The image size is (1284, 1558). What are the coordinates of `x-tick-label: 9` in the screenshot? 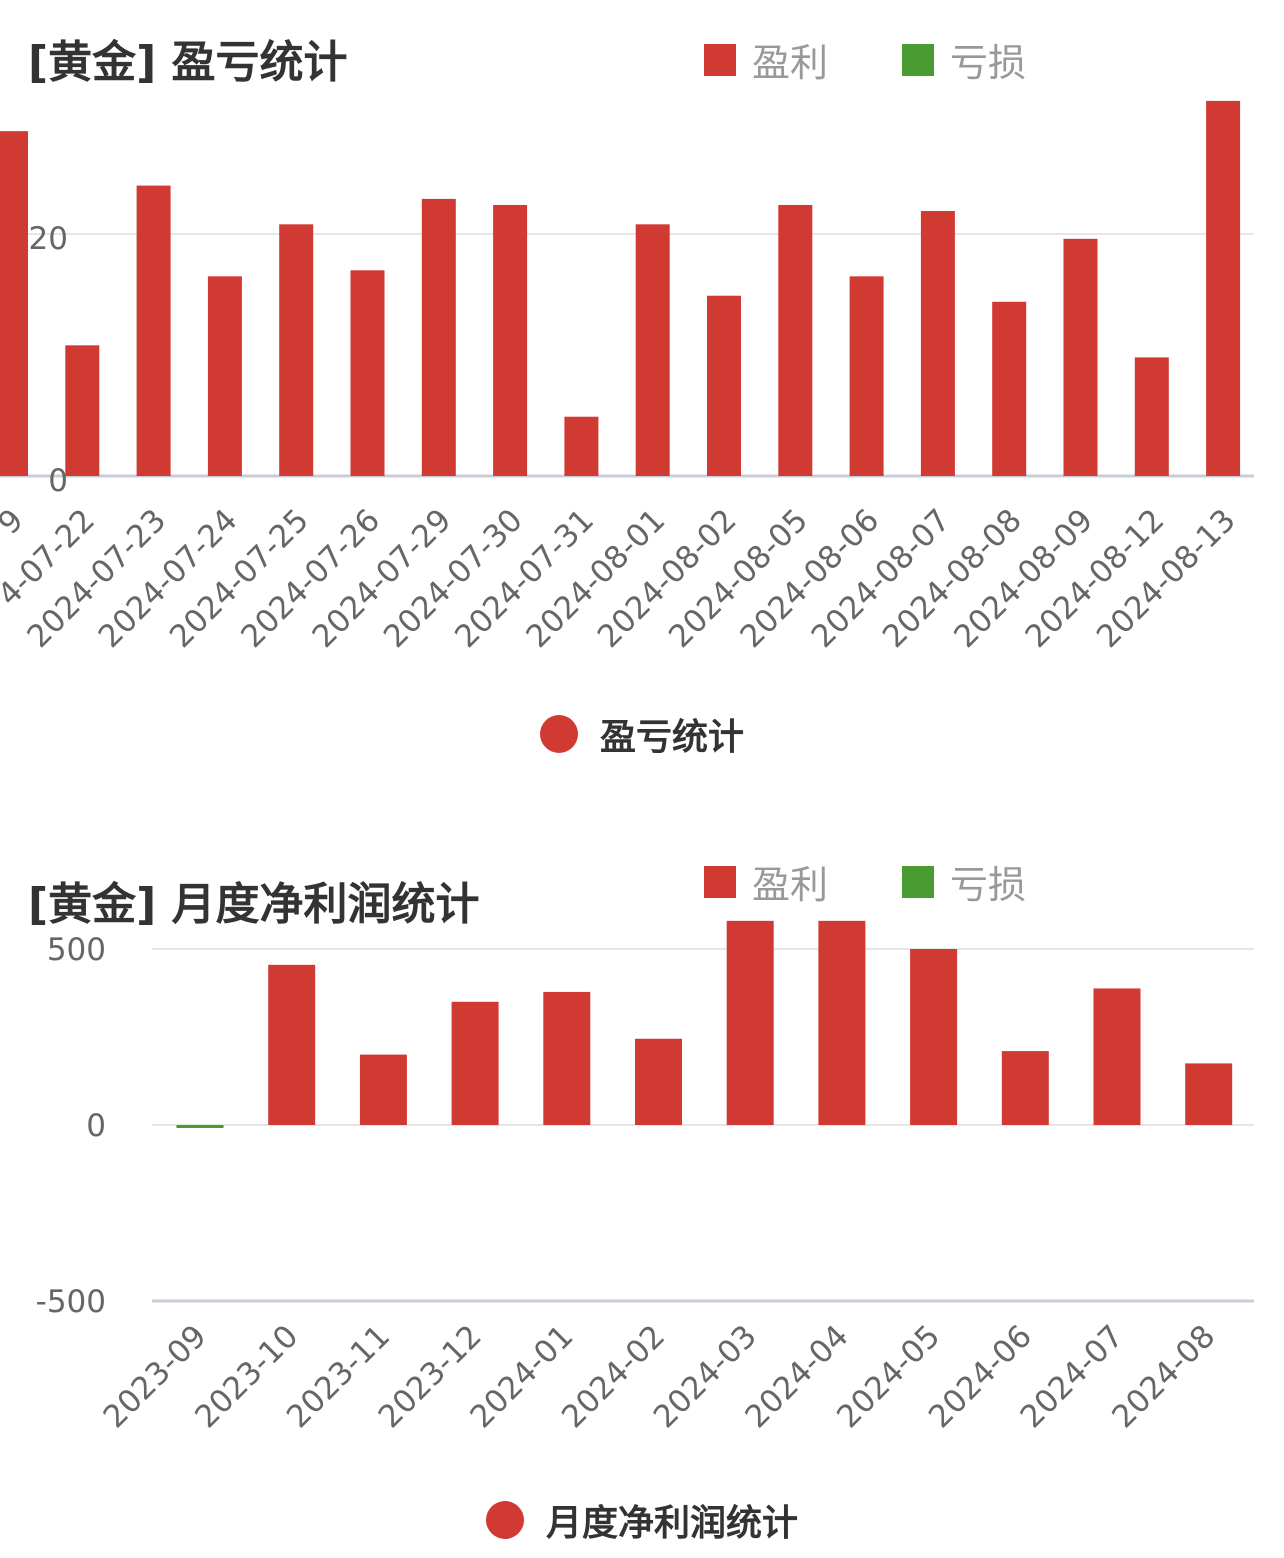 It's located at (15, 521).